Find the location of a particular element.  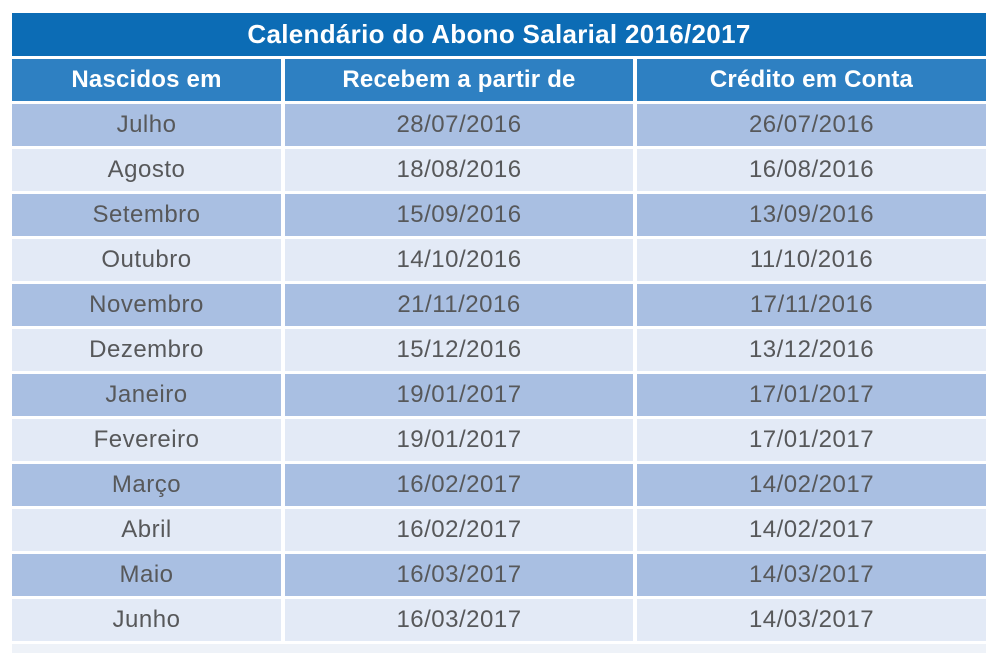

table-row: Dezembro 15/12/2016 13/12/2016 is located at coordinates (499, 350).